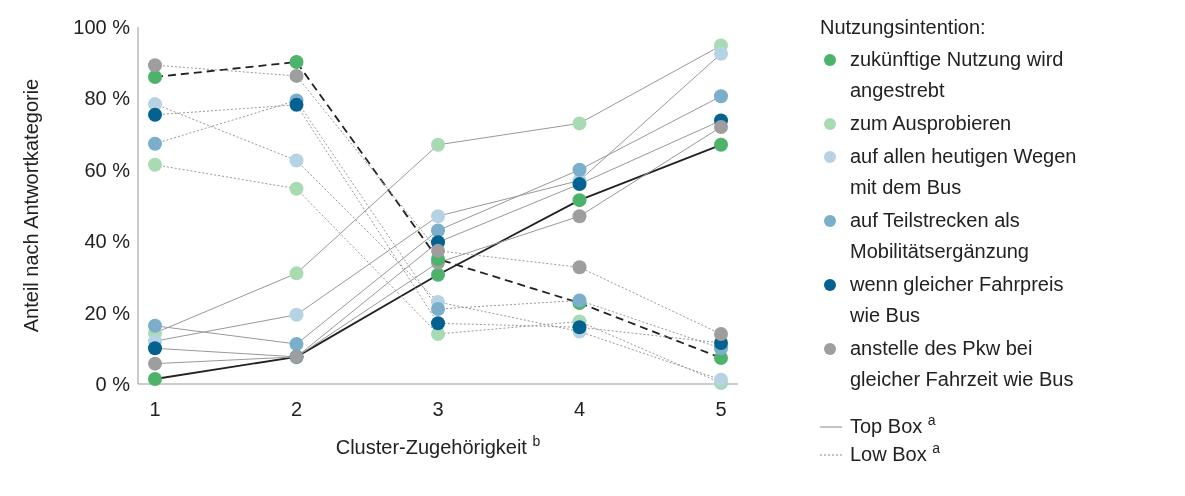 The height and width of the screenshot is (496, 1185). What do you see at coordinates (102, 27) in the screenshot?
I see `y-tick-label: 100 %` at bounding box center [102, 27].